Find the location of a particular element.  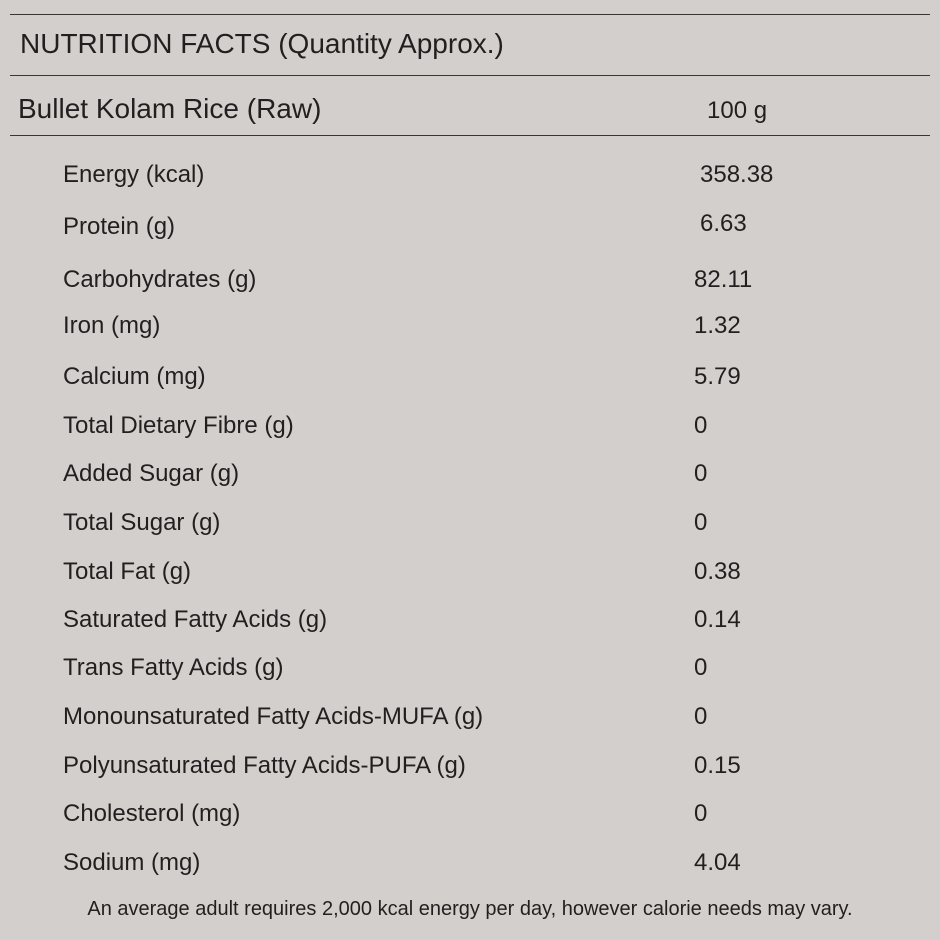

nutrient-value: 0.14 is located at coordinates (717, 619).